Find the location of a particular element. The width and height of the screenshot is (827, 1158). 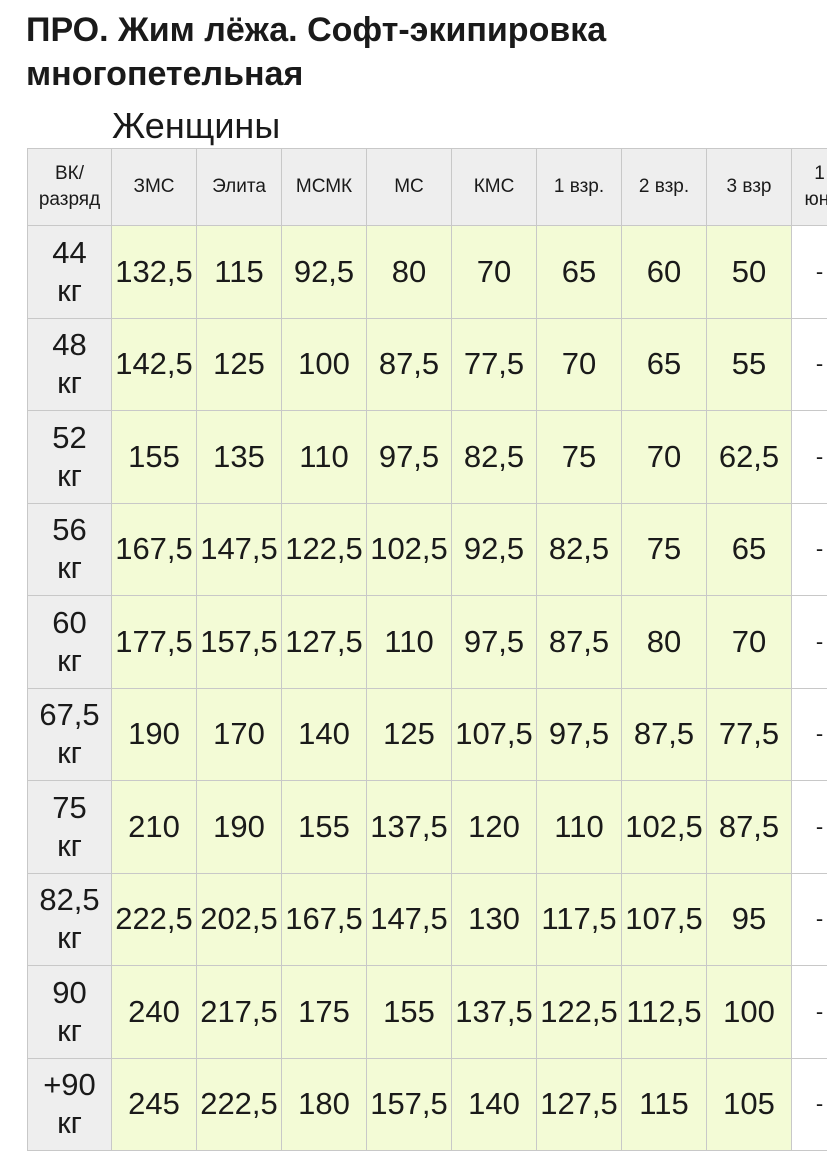

norm-cell: 95 is located at coordinates (749, 919).